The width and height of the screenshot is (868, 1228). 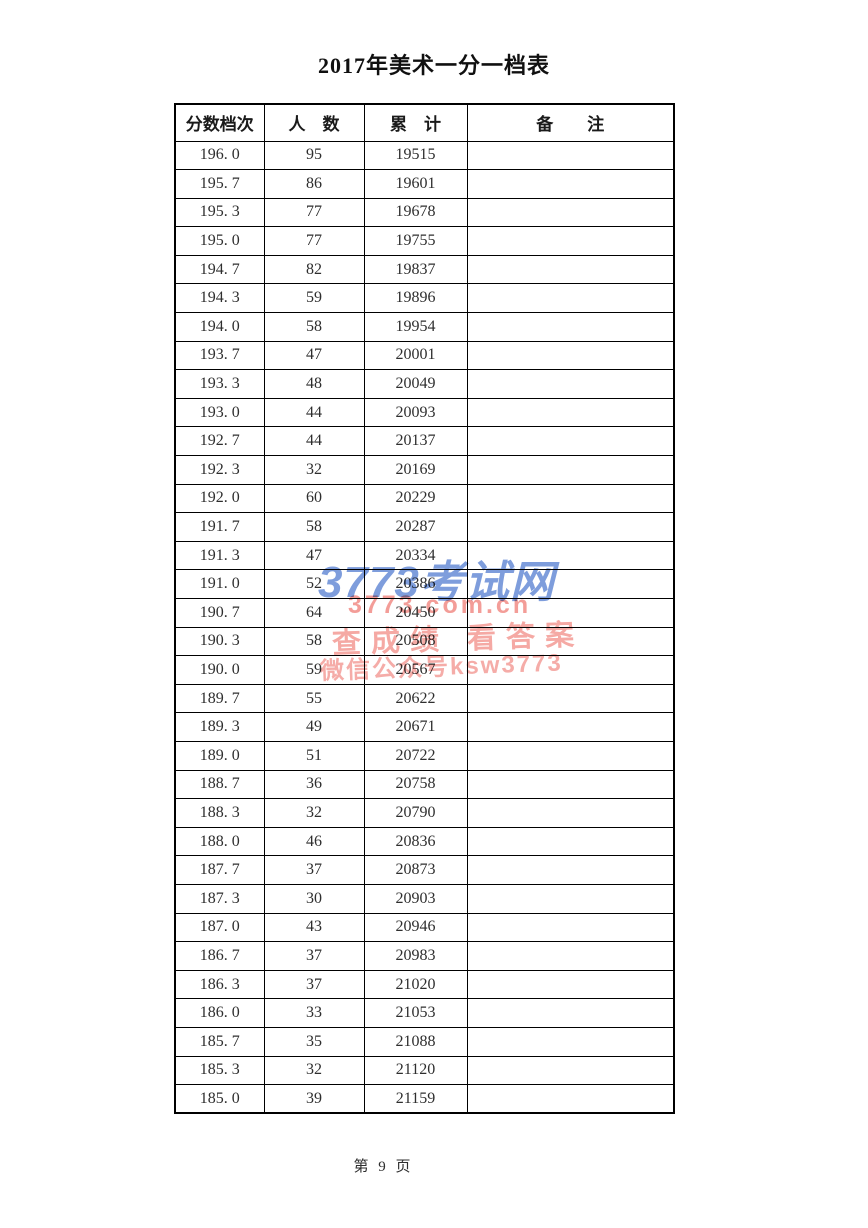 I want to click on table-row: 193. 3 48 20049, so click(x=424, y=384).